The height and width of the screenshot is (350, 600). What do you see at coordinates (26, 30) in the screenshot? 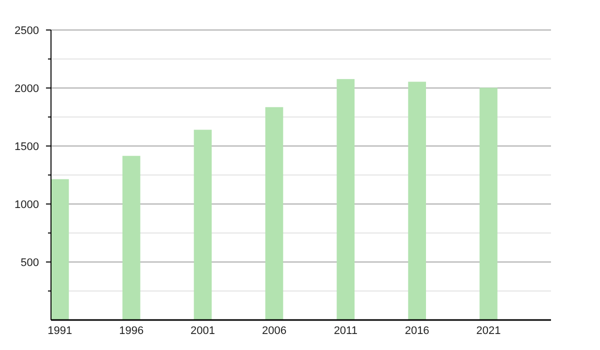
I see `y-tick-label: 2500` at bounding box center [26, 30].